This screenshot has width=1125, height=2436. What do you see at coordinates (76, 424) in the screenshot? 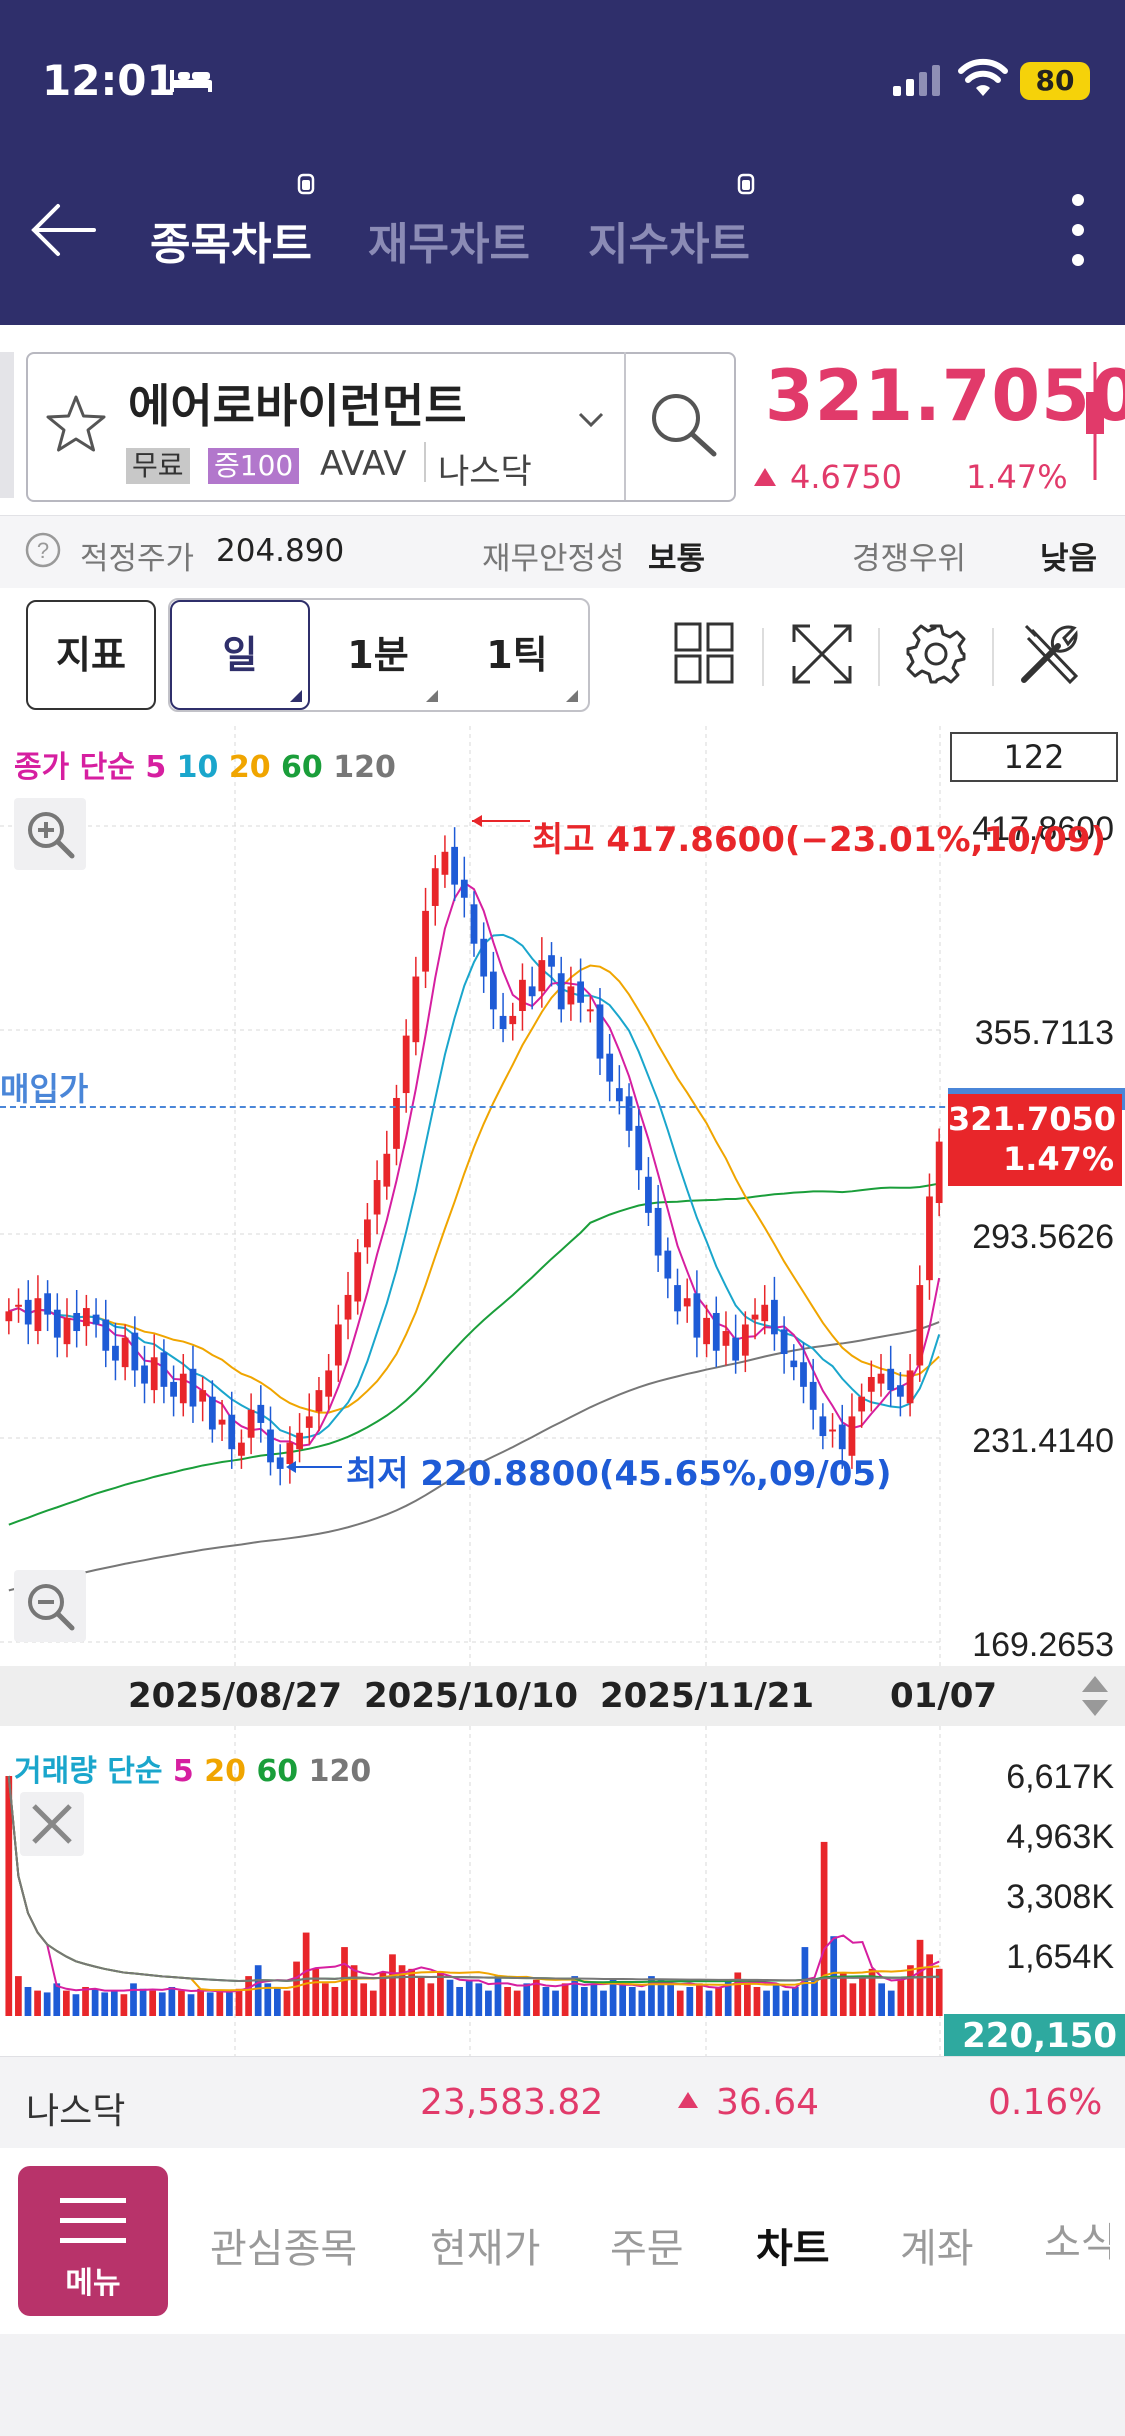
I see `star-icon` at bounding box center [76, 424].